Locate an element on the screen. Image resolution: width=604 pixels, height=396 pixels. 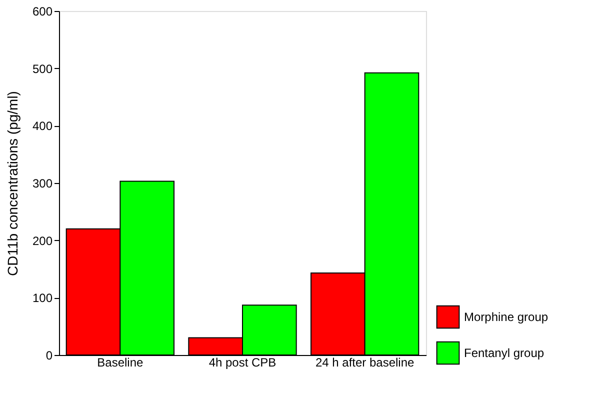
y-tick-label: 0 is located at coordinates (49, 355).